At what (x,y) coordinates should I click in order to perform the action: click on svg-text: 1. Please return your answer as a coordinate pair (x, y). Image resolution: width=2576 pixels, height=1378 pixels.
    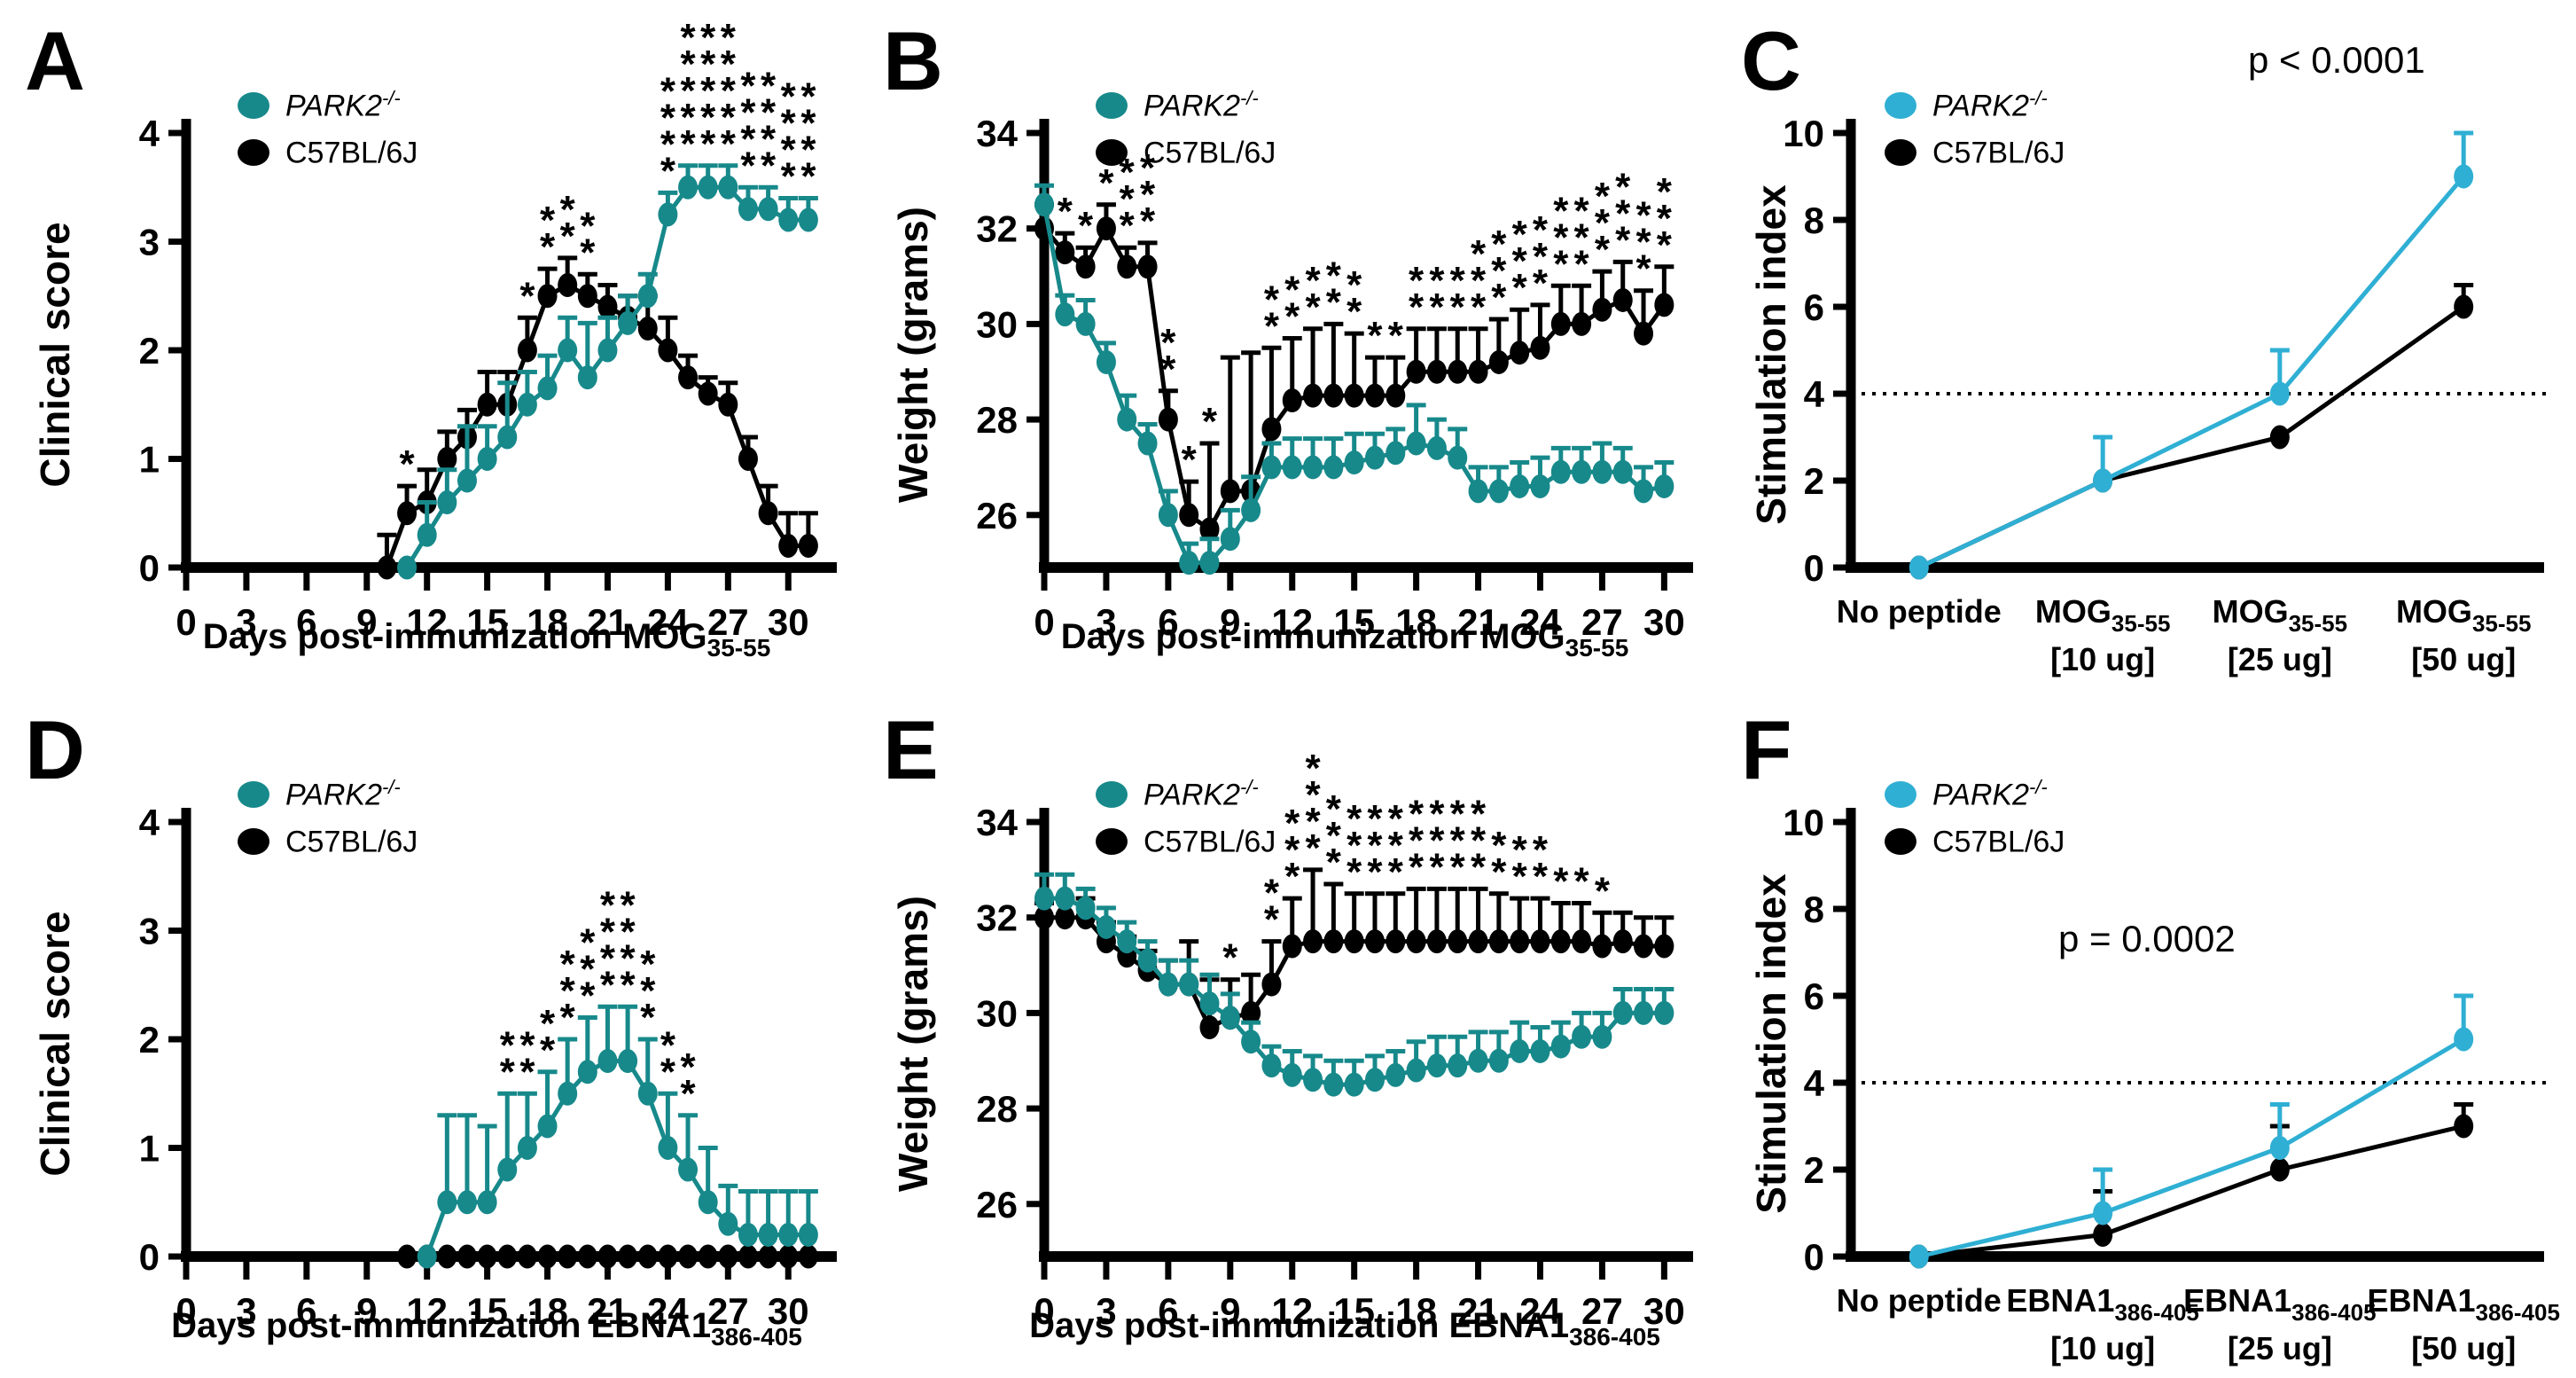
    Looking at the image, I should click on (149, 1149).